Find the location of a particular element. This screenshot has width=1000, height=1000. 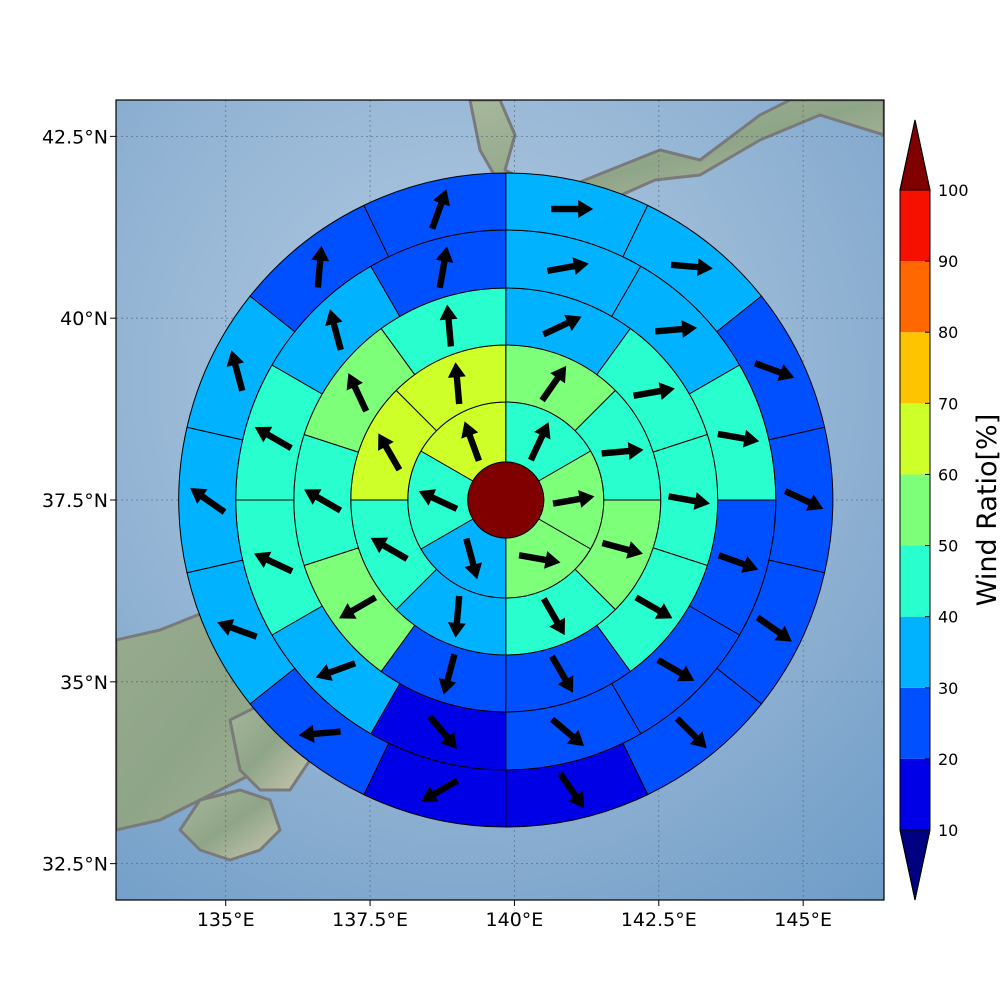

colorbar-tick-label: 80 is located at coordinates (948, 332).